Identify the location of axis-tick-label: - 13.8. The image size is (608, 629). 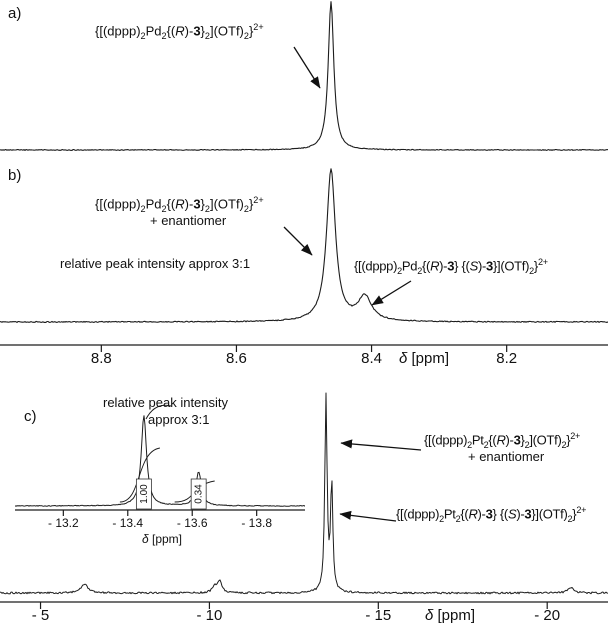
(256, 523).